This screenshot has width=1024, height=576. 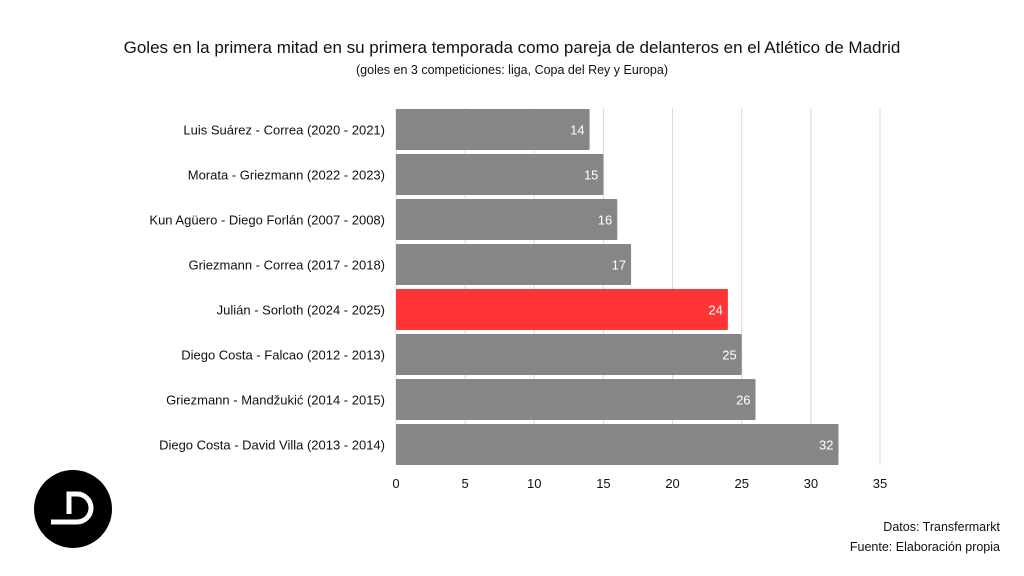 I want to click on data-label: 16, so click(x=605, y=220).